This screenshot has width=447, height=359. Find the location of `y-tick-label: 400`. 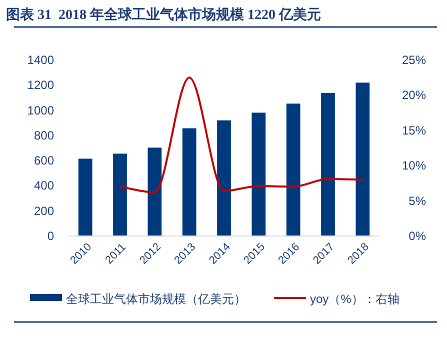

y-tick-label: 400 is located at coordinates (44, 185).